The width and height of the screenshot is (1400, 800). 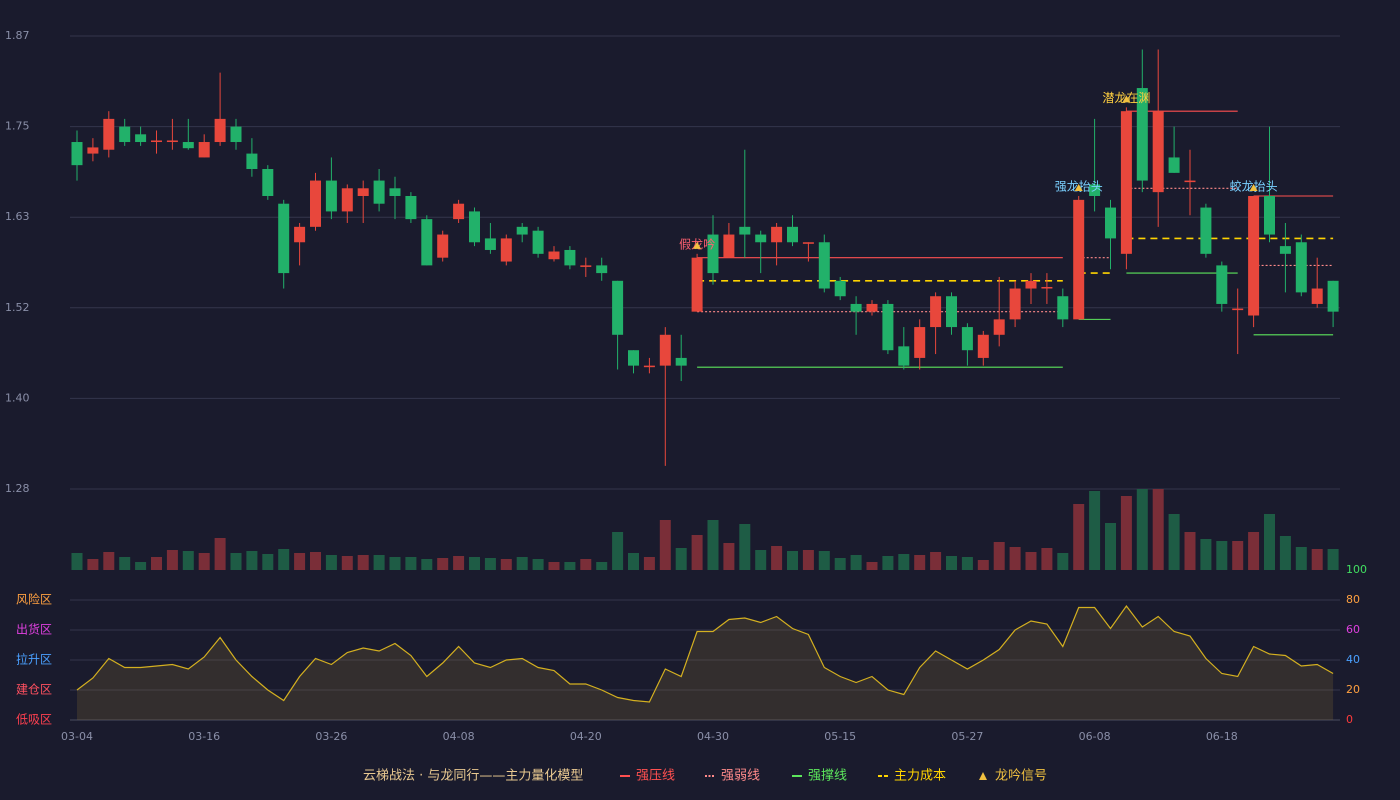 What do you see at coordinates (1353, 629) in the screenshot?
I see `y-tick-label: 60` at bounding box center [1353, 629].